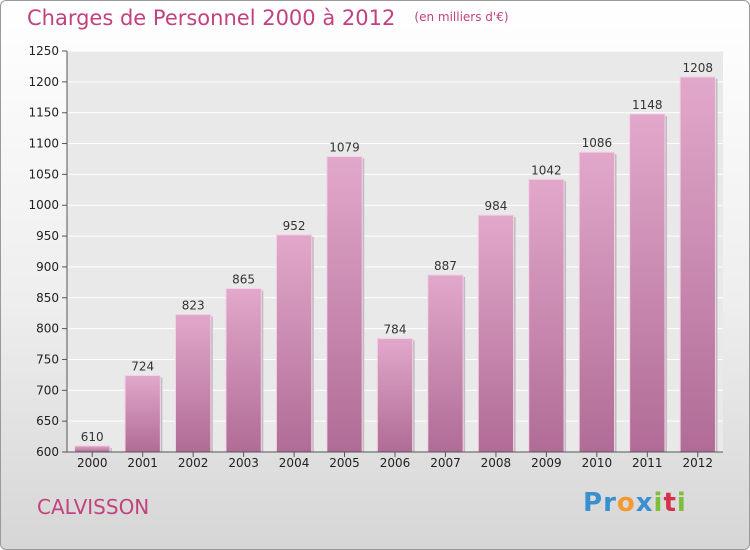  What do you see at coordinates (43, 174) in the screenshot?
I see `y-tick-label: 1050` at bounding box center [43, 174].